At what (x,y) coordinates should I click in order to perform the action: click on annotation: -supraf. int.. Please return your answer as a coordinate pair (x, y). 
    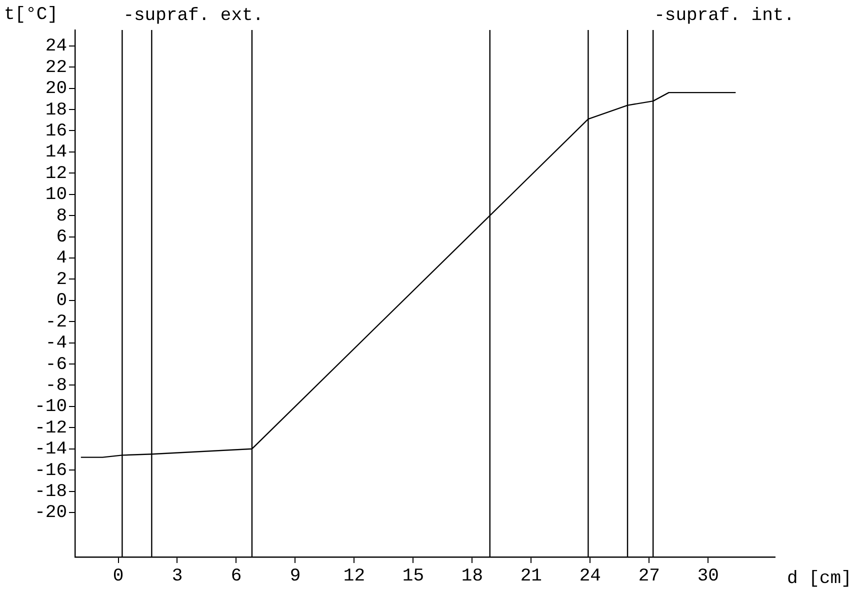
    Looking at the image, I should click on (724, 16).